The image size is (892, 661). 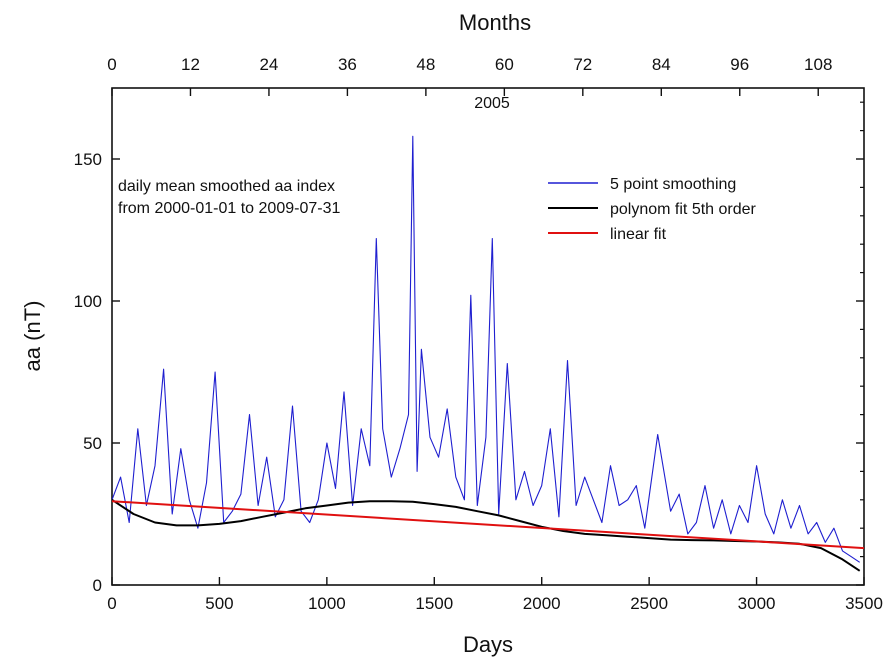 I want to click on x-tick-label: 3500, so click(x=864, y=603).